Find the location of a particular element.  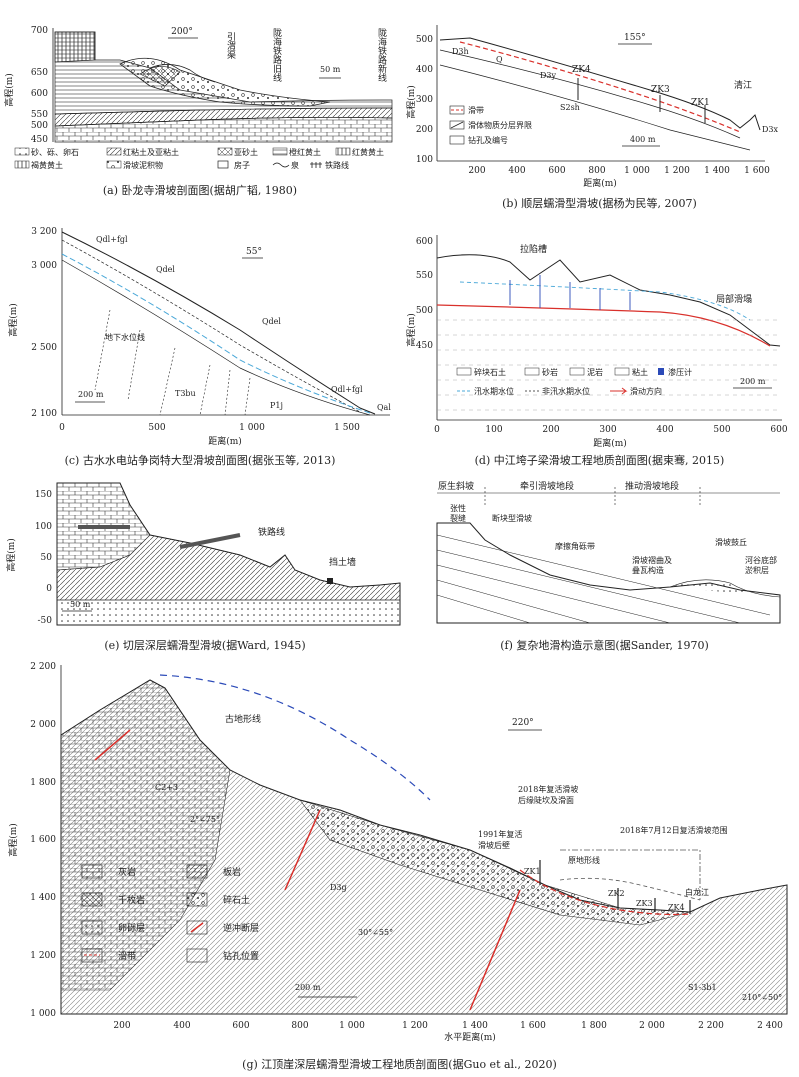

g-legend-4: 卵砾层 is located at coordinates (131, 928).